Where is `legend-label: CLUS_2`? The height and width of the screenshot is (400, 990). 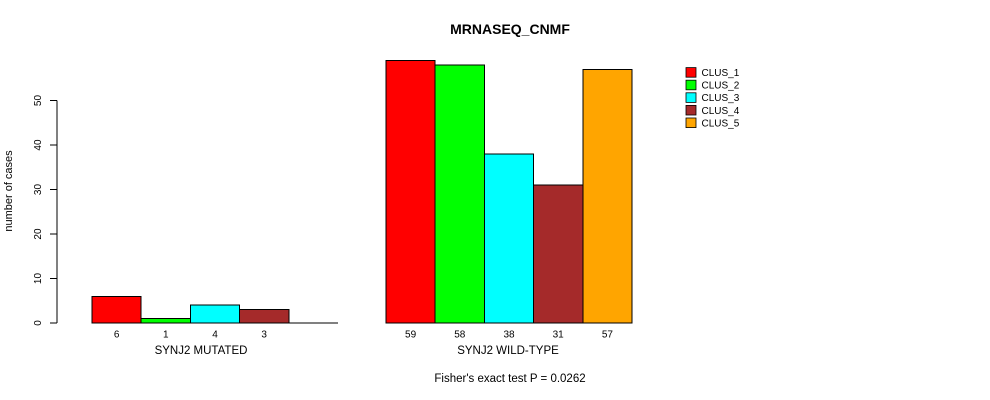 legend-label: CLUS_2 is located at coordinates (721, 86).